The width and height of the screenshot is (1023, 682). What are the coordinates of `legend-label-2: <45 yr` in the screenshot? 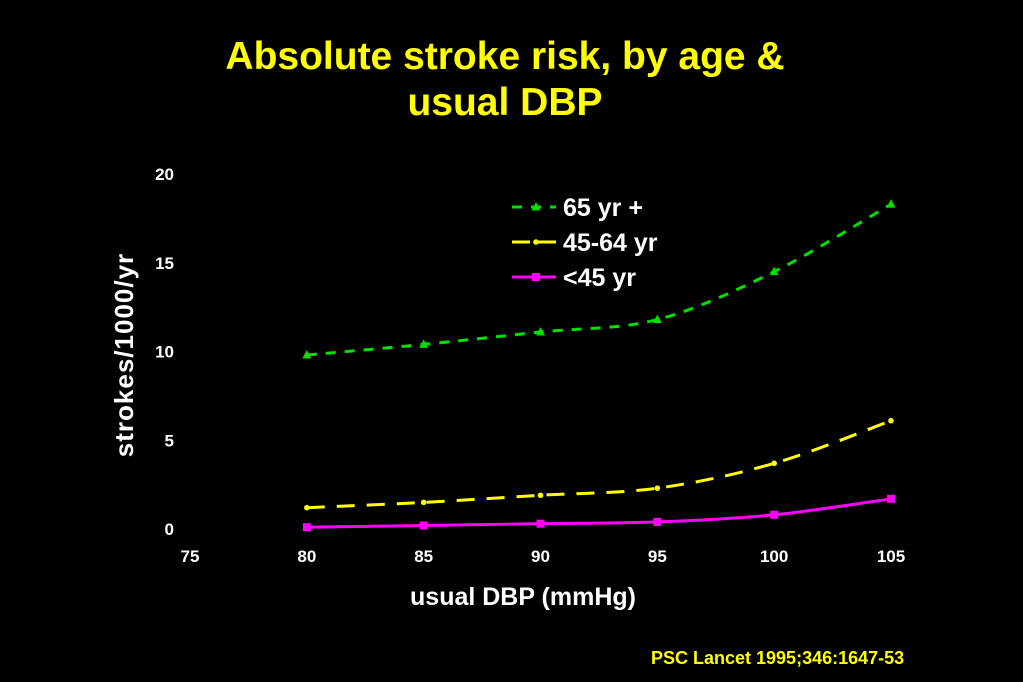 It's located at (599, 278).